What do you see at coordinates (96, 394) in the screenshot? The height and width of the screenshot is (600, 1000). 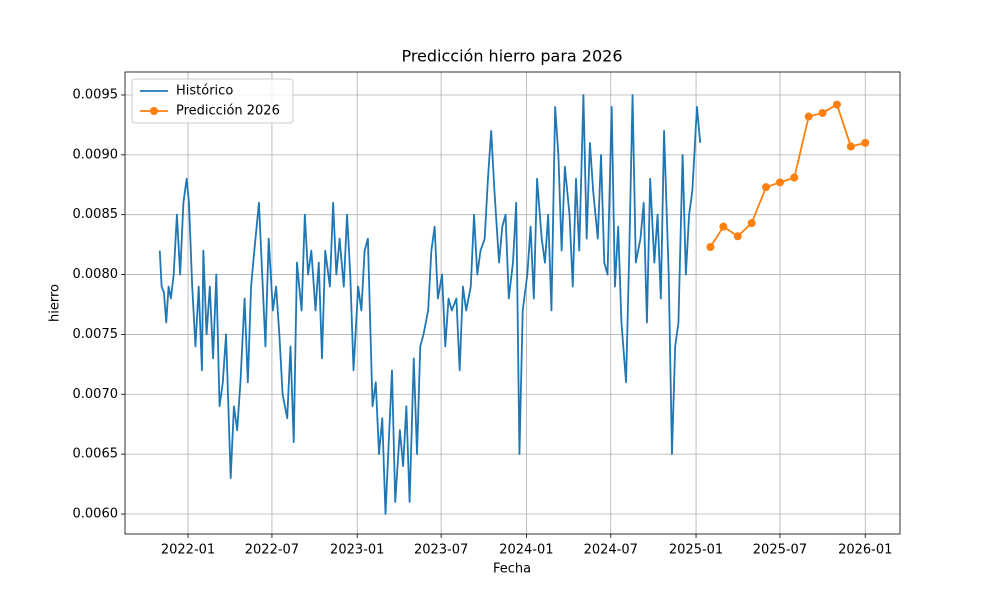 I see `y-tick-label: 0.0070` at bounding box center [96, 394].